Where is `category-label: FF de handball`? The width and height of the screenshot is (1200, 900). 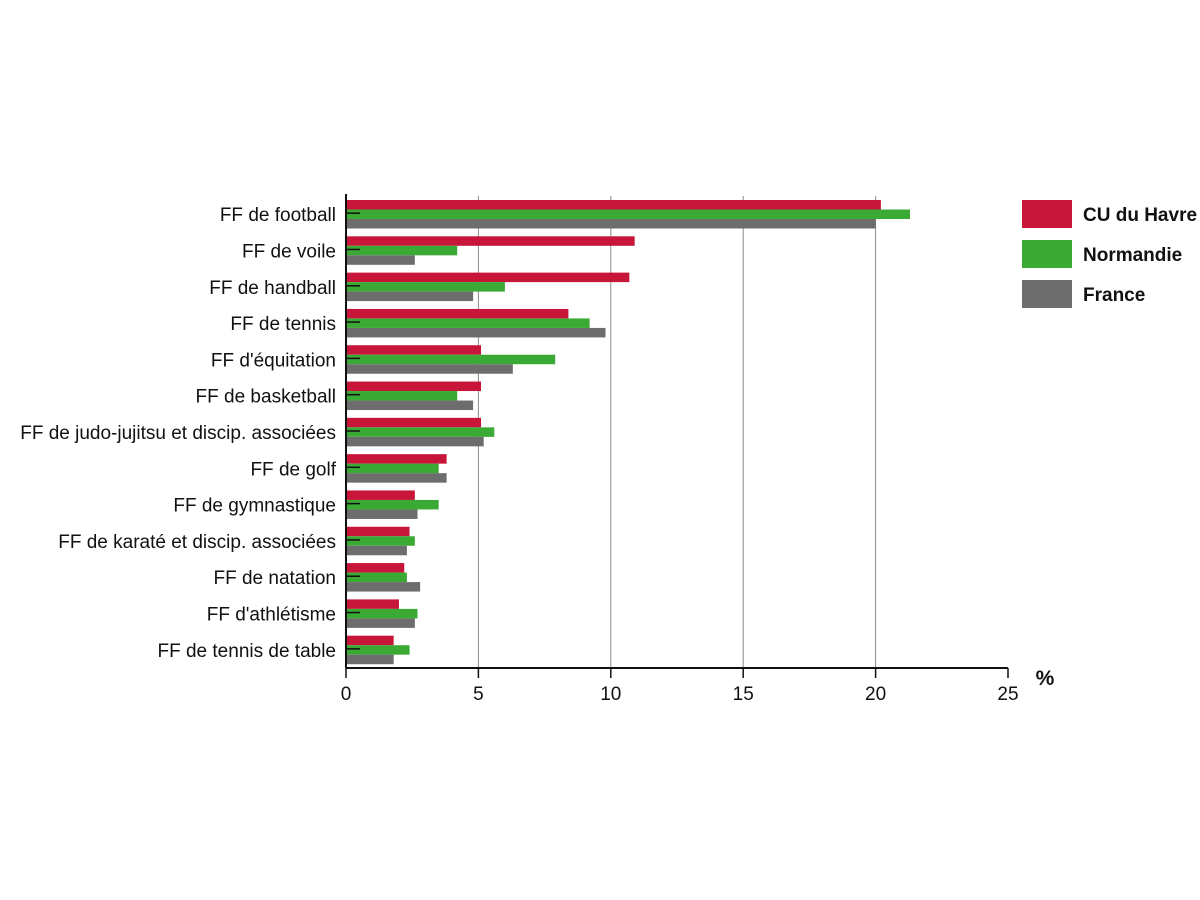 category-label: FF de handball is located at coordinates (272, 288).